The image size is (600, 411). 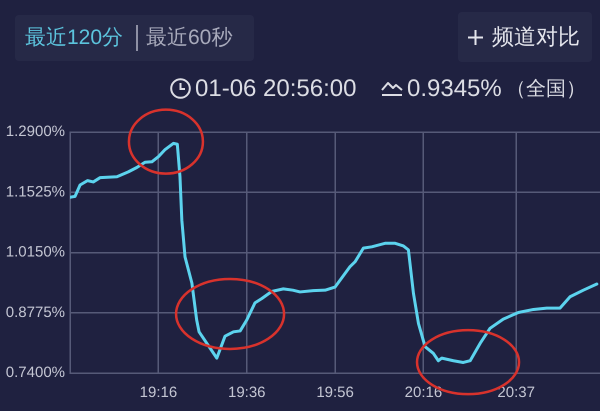 What do you see at coordinates (189, 38) in the screenshot?
I see `text: 最近60秒` at bounding box center [189, 38].